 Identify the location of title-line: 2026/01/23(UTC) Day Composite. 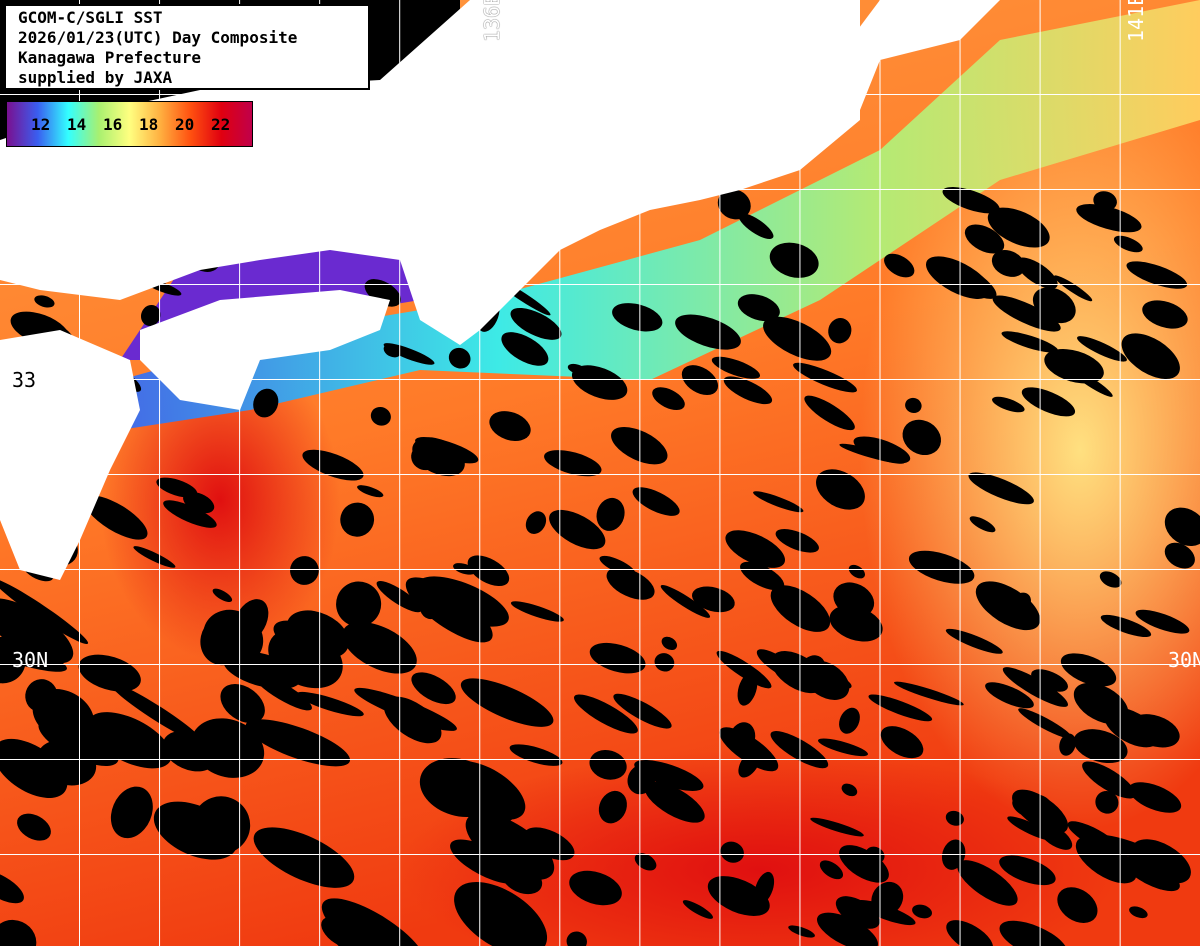
(158, 37).